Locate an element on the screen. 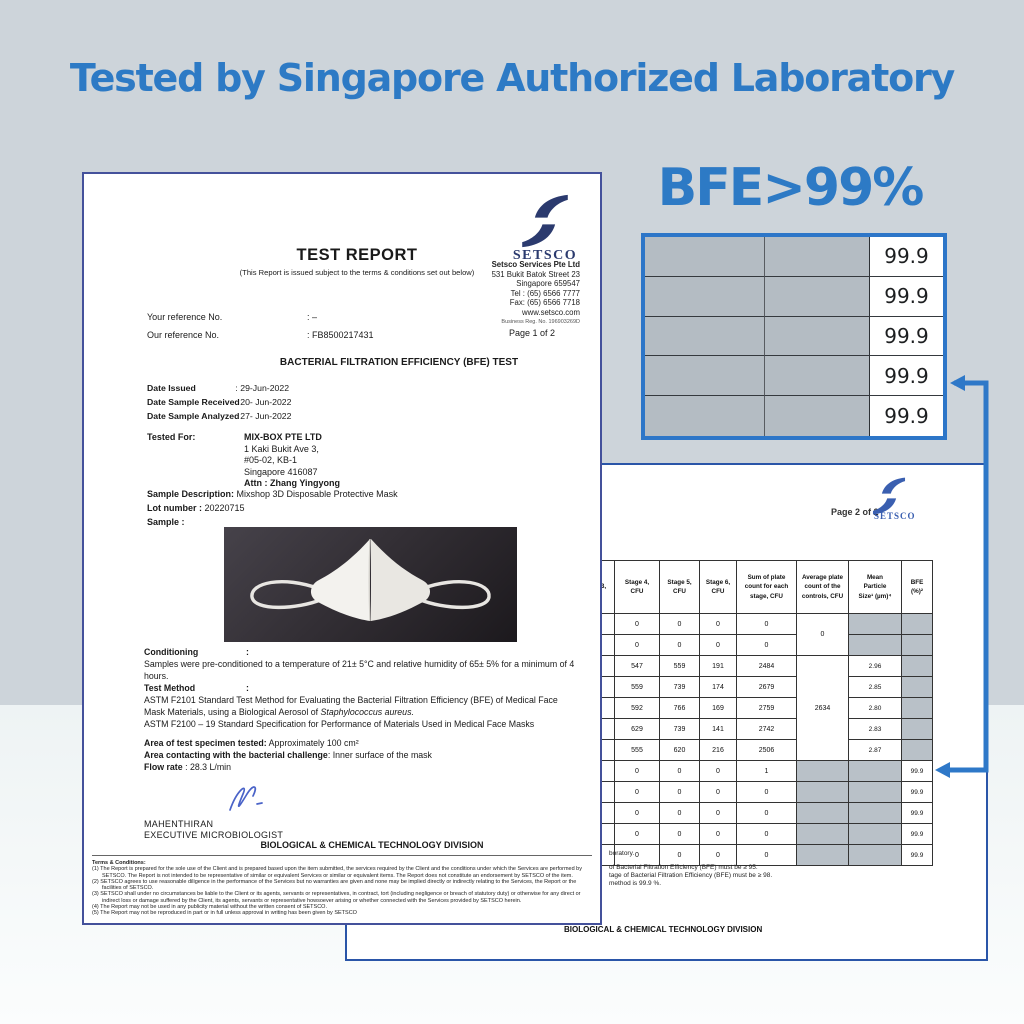  table-cell: 555 is located at coordinates (637, 750).